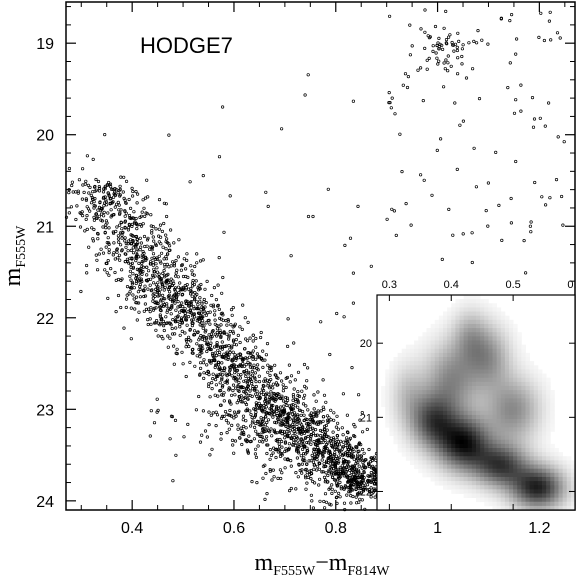  What do you see at coordinates (478, 403) in the screenshot?
I see `density-cells-layer` at bounding box center [478, 403].